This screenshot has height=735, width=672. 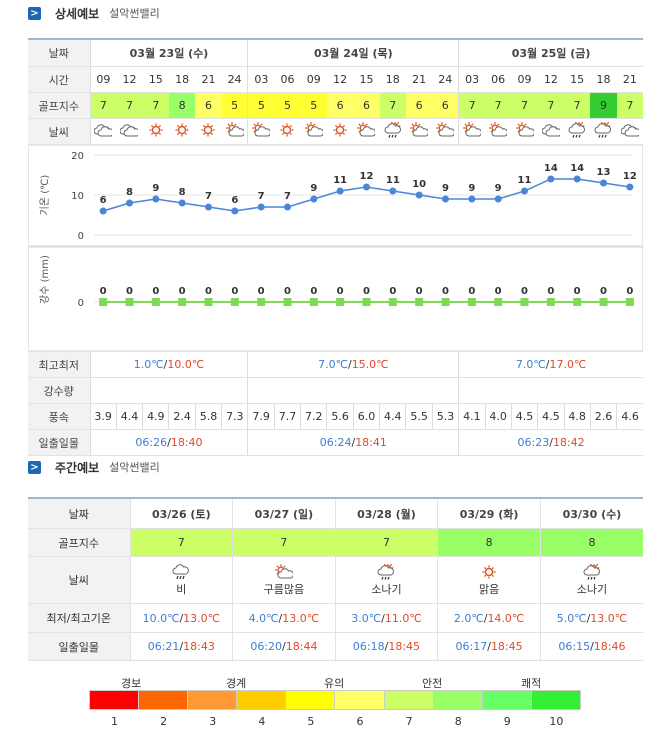 What do you see at coordinates (213, 721) in the screenshot?
I see `legend-number: 3` at bounding box center [213, 721].